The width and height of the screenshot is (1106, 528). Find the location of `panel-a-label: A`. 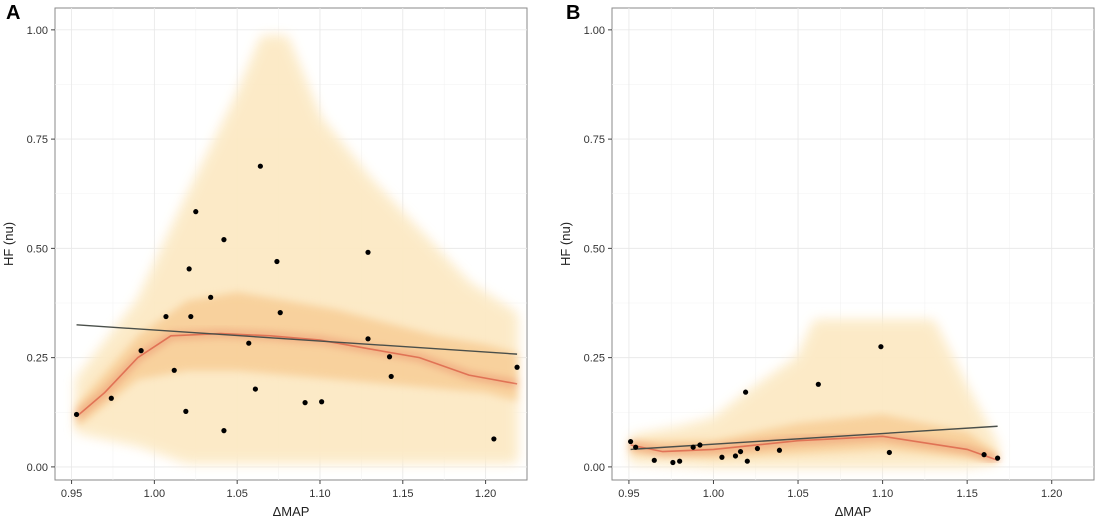

panel-a-label: A is located at coordinates (13, 13).